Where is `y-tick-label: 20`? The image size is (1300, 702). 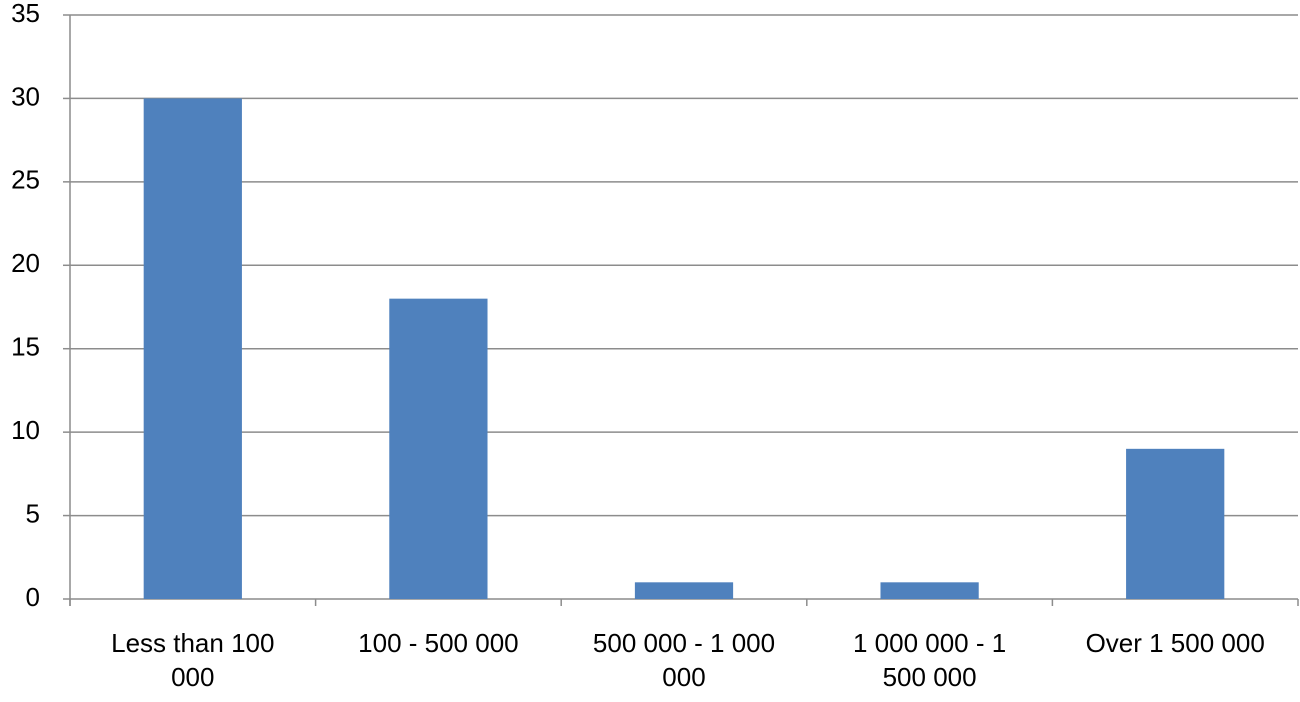 y-tick-label: 20 is located at coordinates (25, 263).